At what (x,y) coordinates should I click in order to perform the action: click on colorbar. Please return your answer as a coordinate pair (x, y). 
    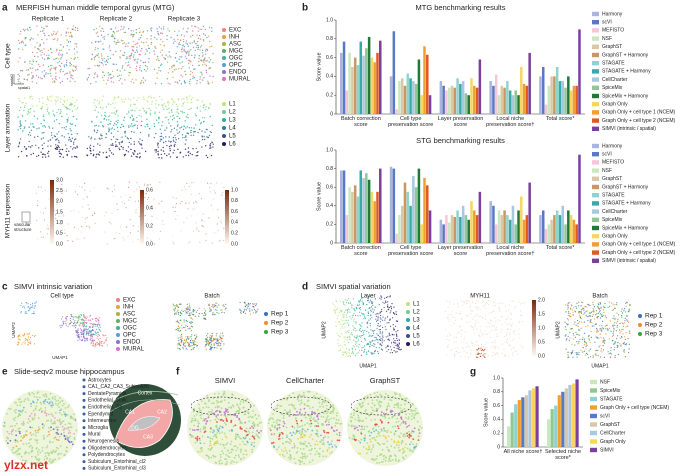
    Looking at the image, I should click on (52, 212).